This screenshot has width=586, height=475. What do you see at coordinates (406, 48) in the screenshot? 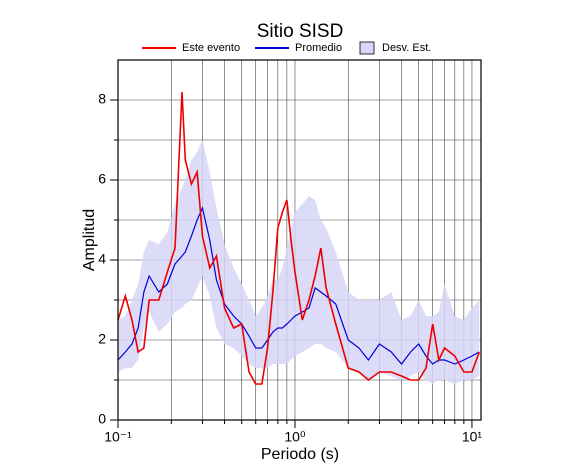
I see `legend-label: Desv. Est.` at bounding box center [406, 48].